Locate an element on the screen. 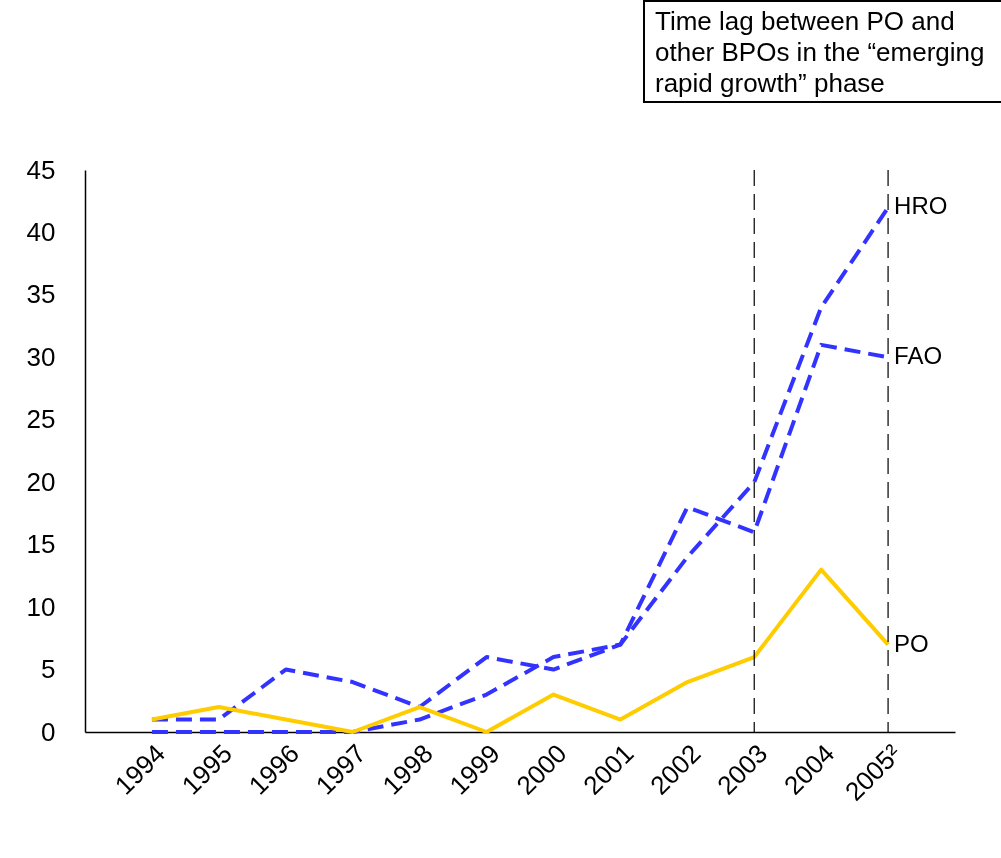 This screenshot has width=1001, height=858. series-label: PO is located at coordinates (911, 643).